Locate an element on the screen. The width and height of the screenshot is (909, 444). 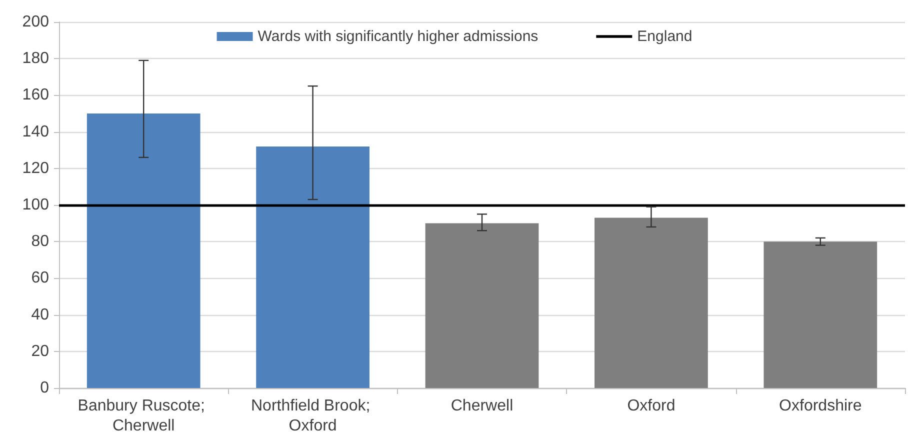
y-tick-label: 60 is located at coordinates (40, 278).